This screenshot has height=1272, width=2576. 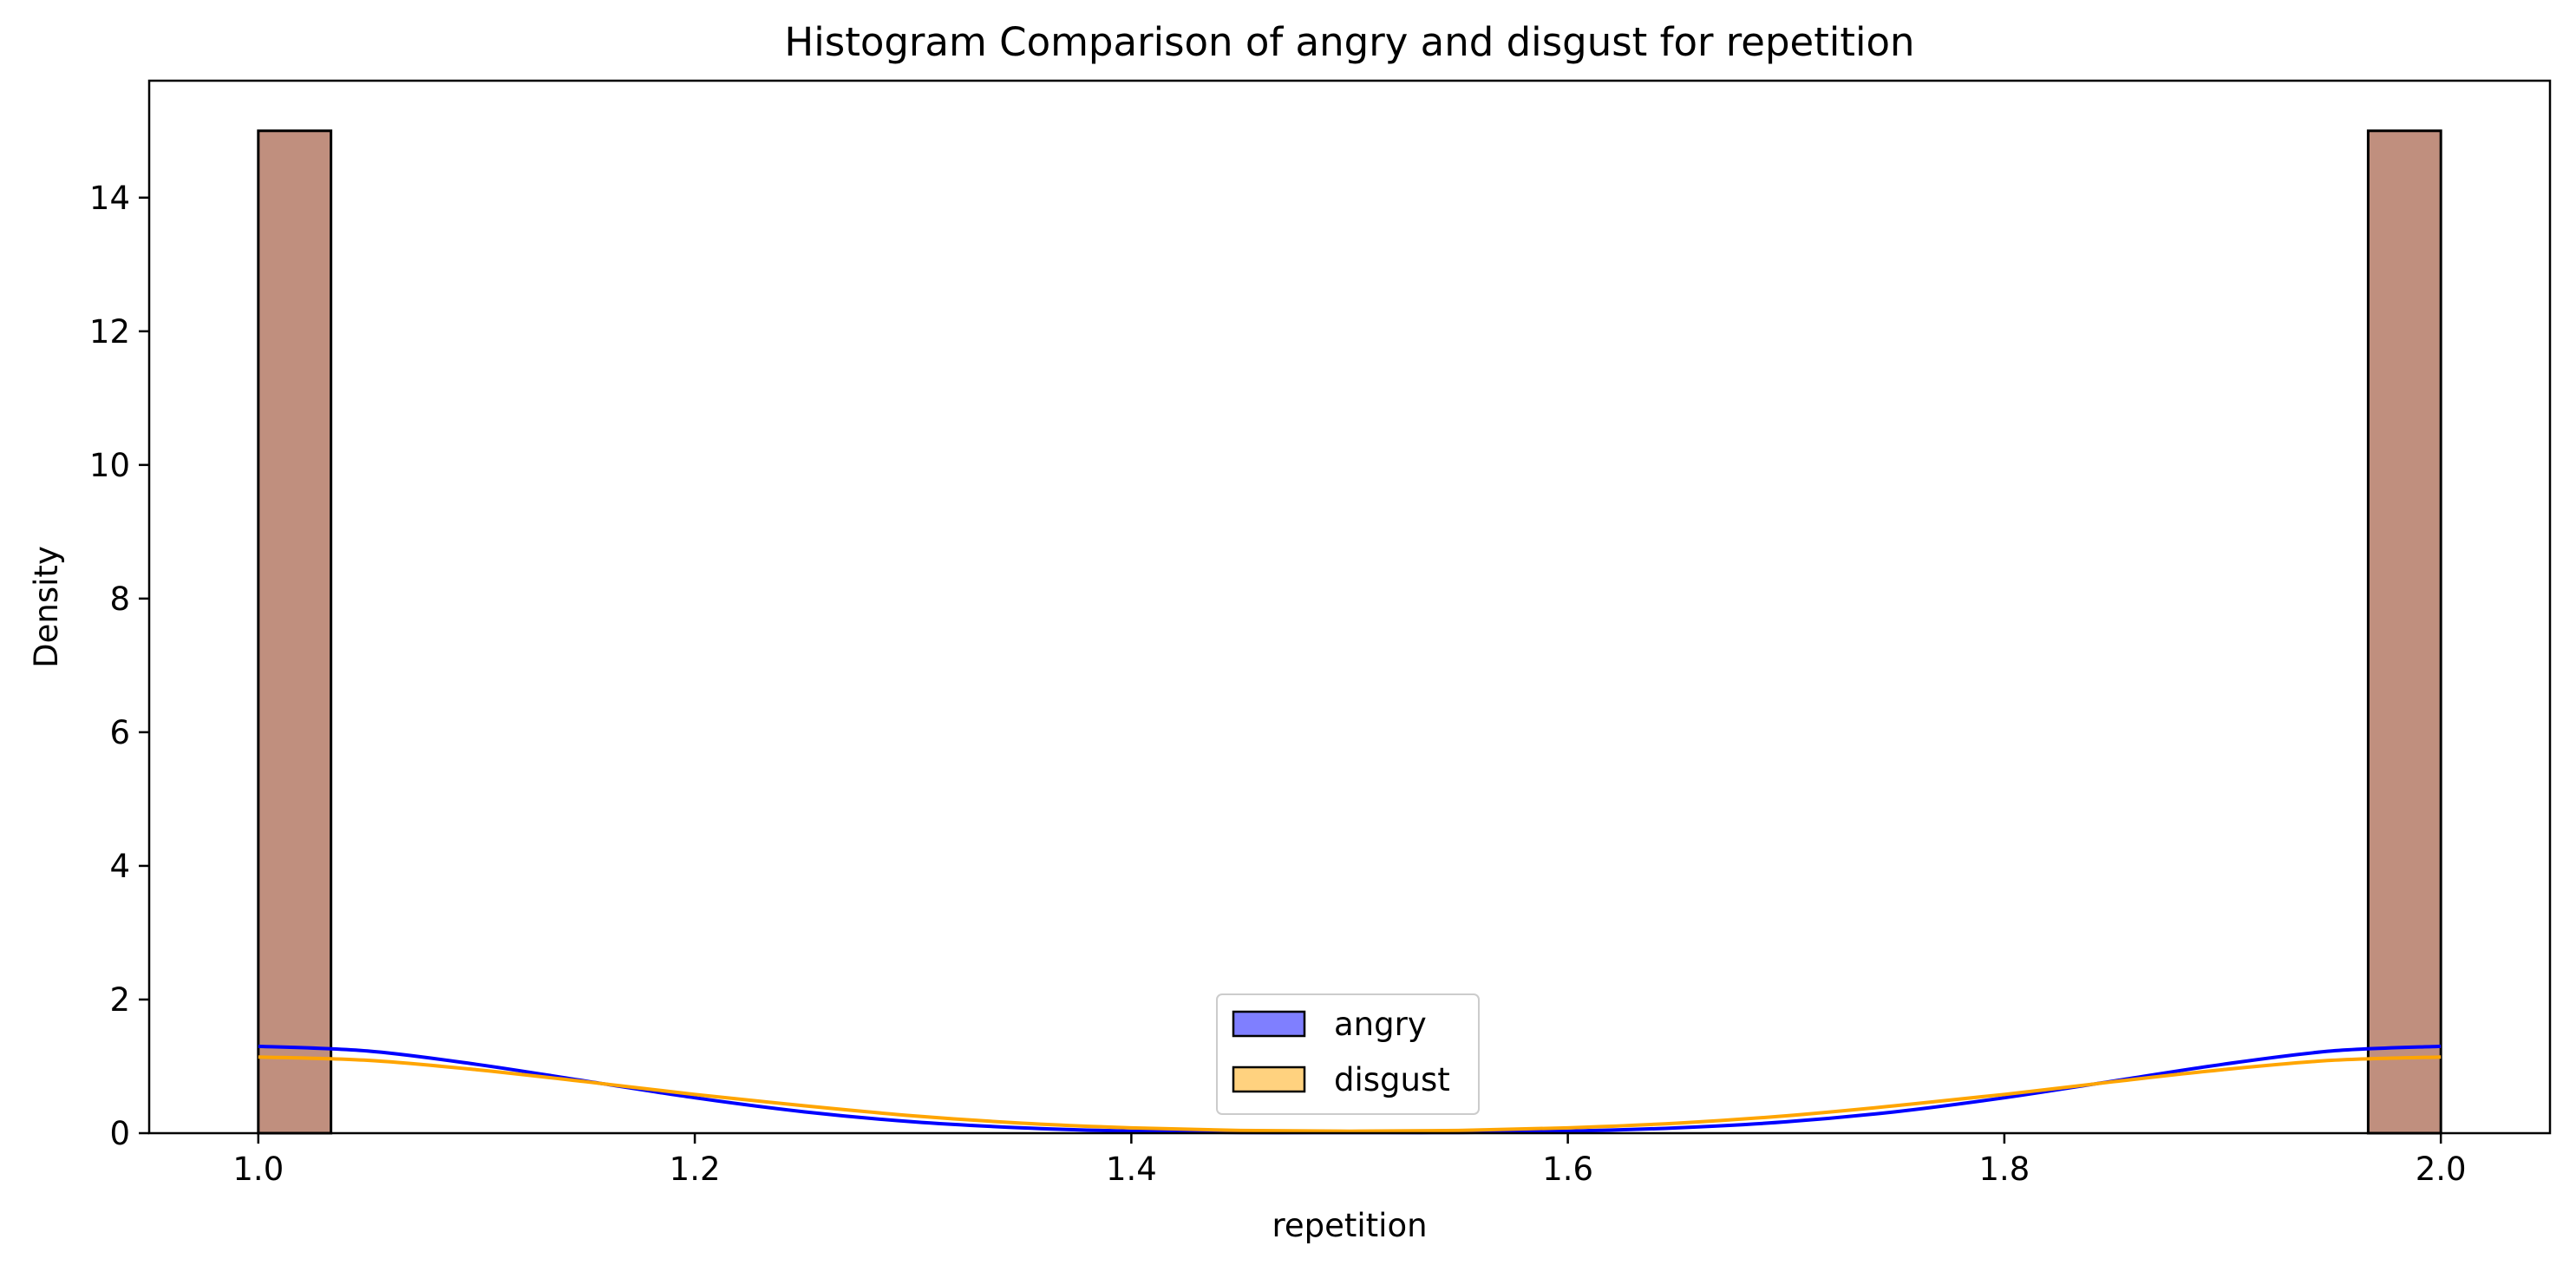 What do you see at coordinates (1567, 1169) in the screenshot?
I see `x-tick-label: 1.6` at bounding box center [1567, 1169].